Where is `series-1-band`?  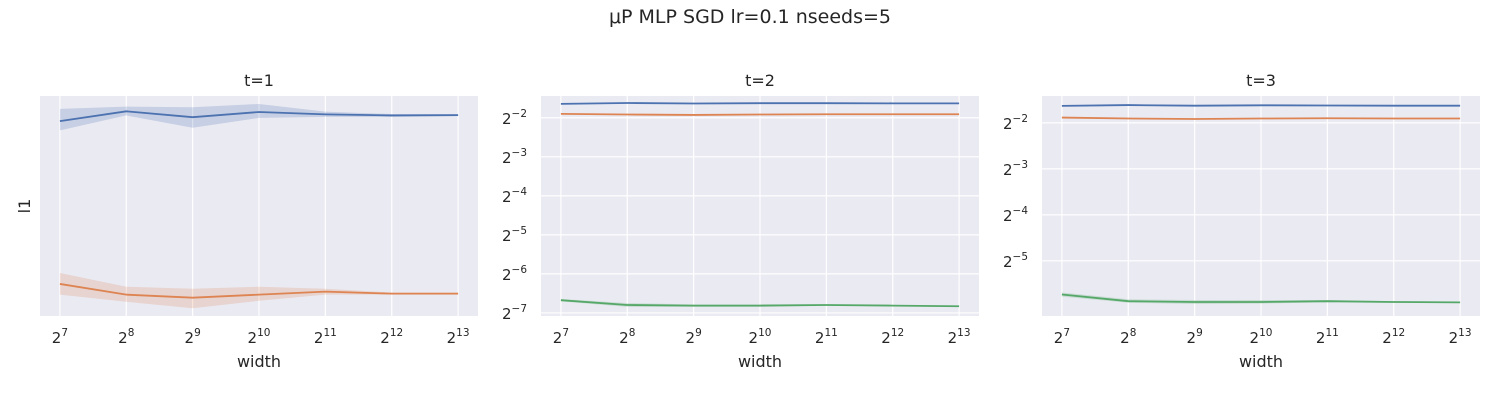
series-1-band is located at coordinates (259, 117).